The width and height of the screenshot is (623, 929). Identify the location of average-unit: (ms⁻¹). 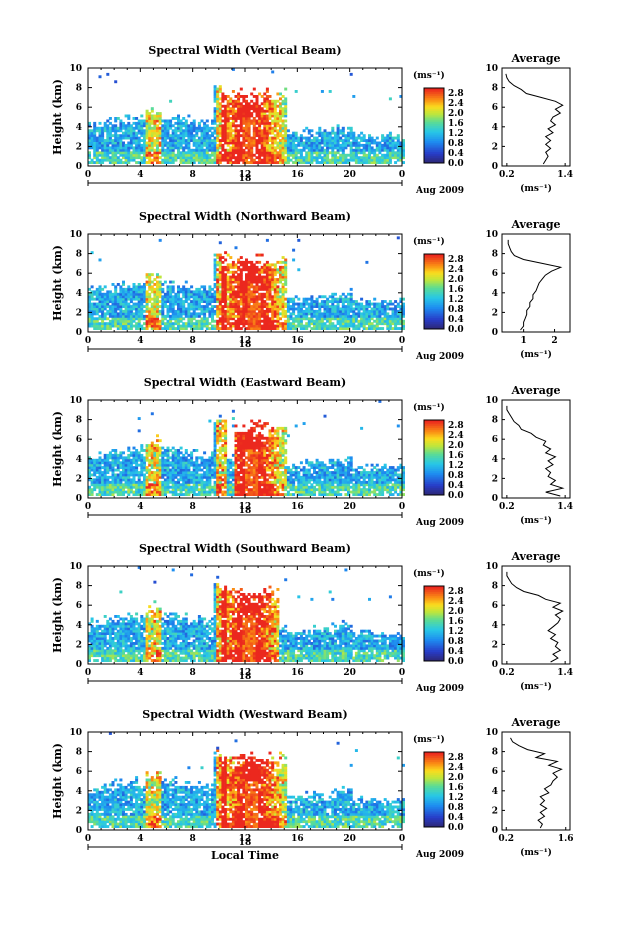
(536, 686).